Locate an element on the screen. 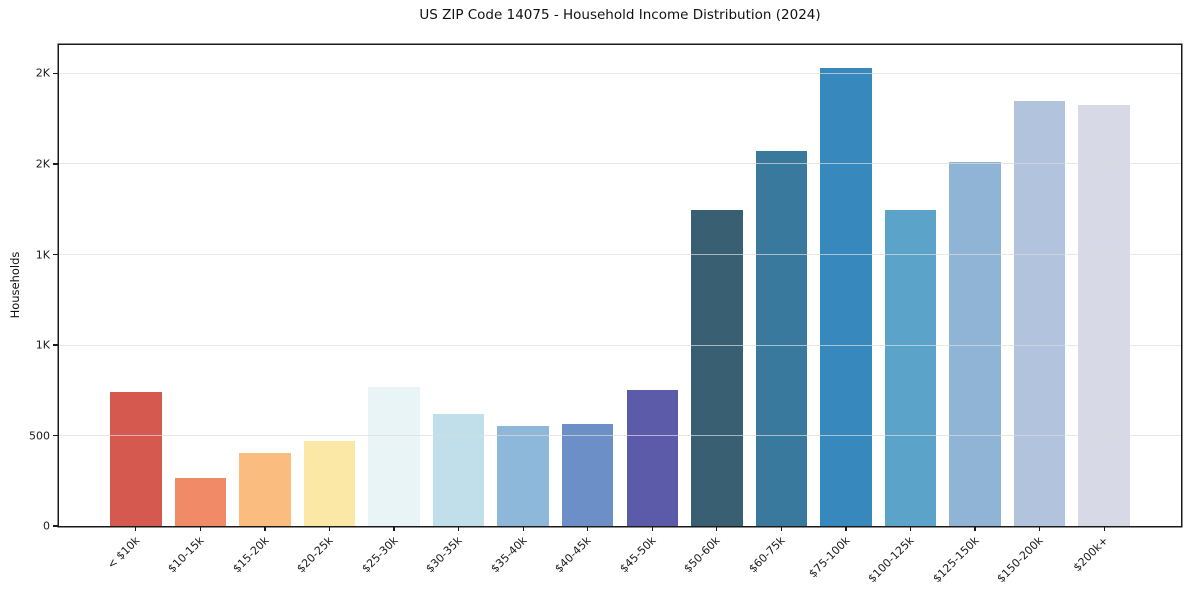 This screenshot has width=1189, height=590. bar-45-50k is located at coordinates (652, 458).